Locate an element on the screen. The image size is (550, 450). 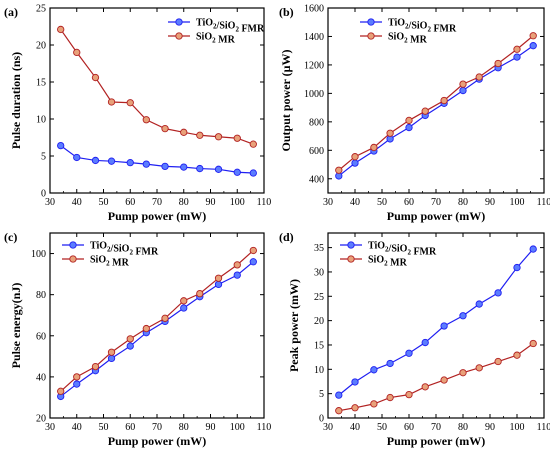
y-tick-label: 1000 is located at coordinates (314, 94).